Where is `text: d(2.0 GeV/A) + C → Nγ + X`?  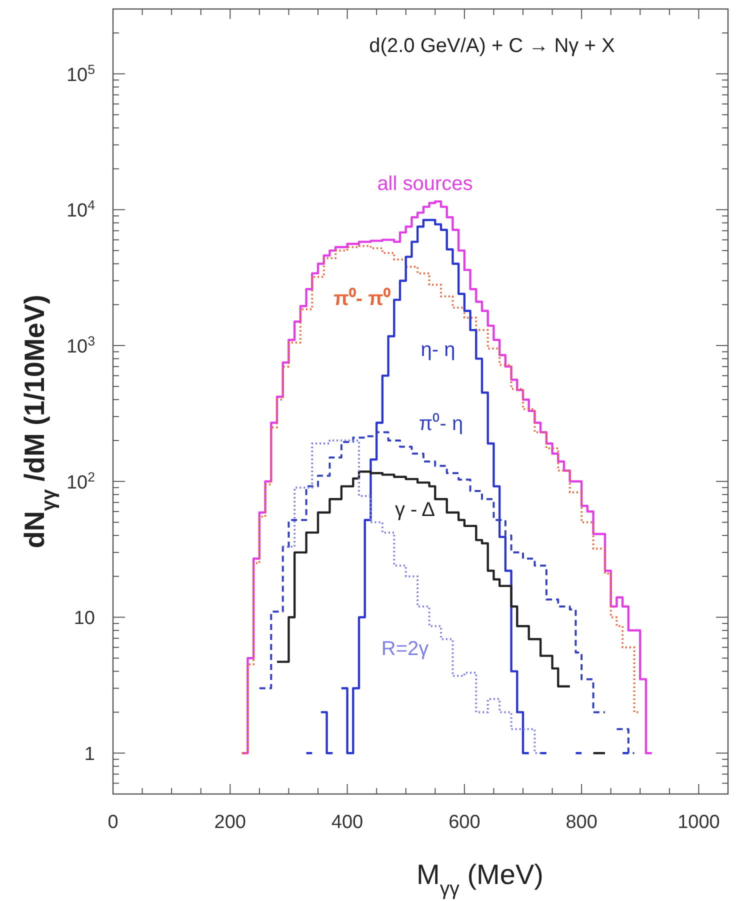 text: d(2.0 GeV/A) + C → Nγ + X is located at coordinates (492, 46).